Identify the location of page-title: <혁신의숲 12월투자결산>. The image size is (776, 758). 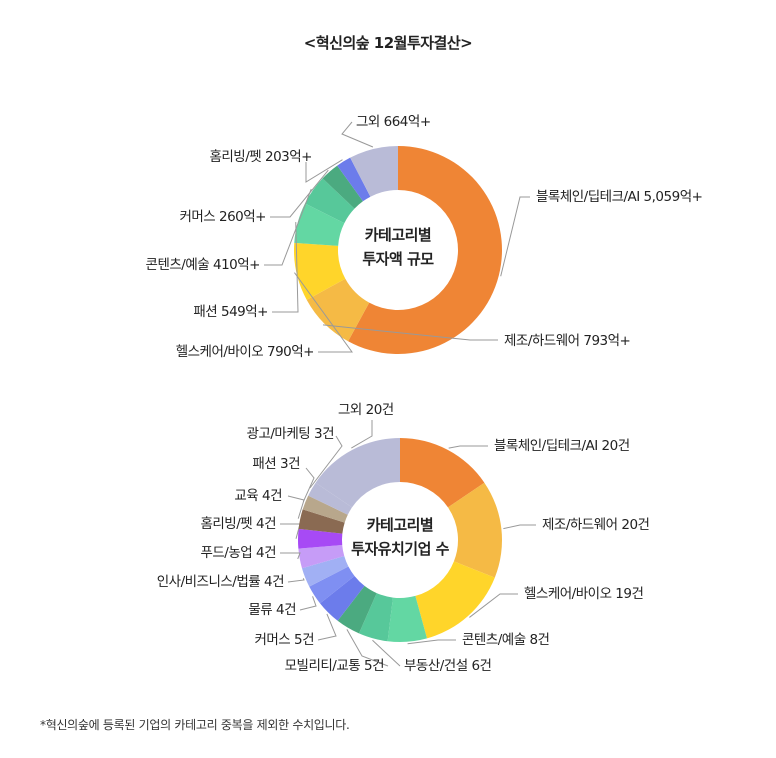
(388, 43).